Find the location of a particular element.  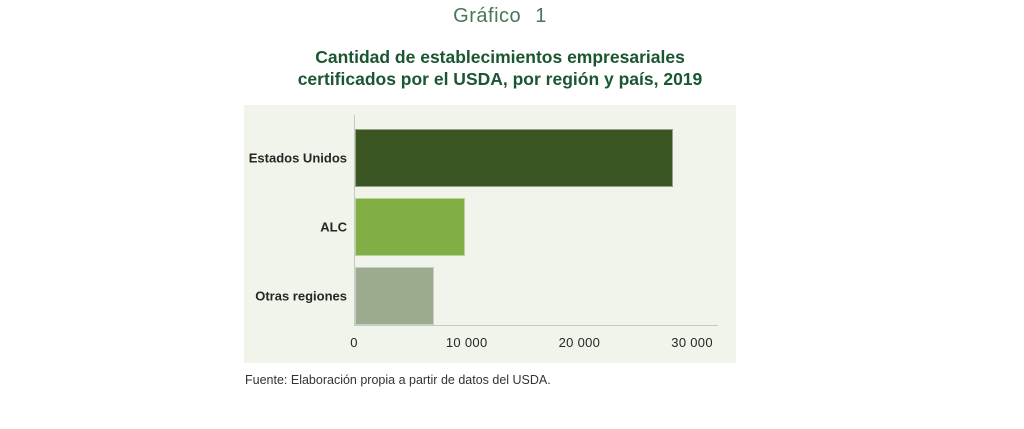

category-label-estados-unidos: Estados Unidos is located at coordinates (297, 158).